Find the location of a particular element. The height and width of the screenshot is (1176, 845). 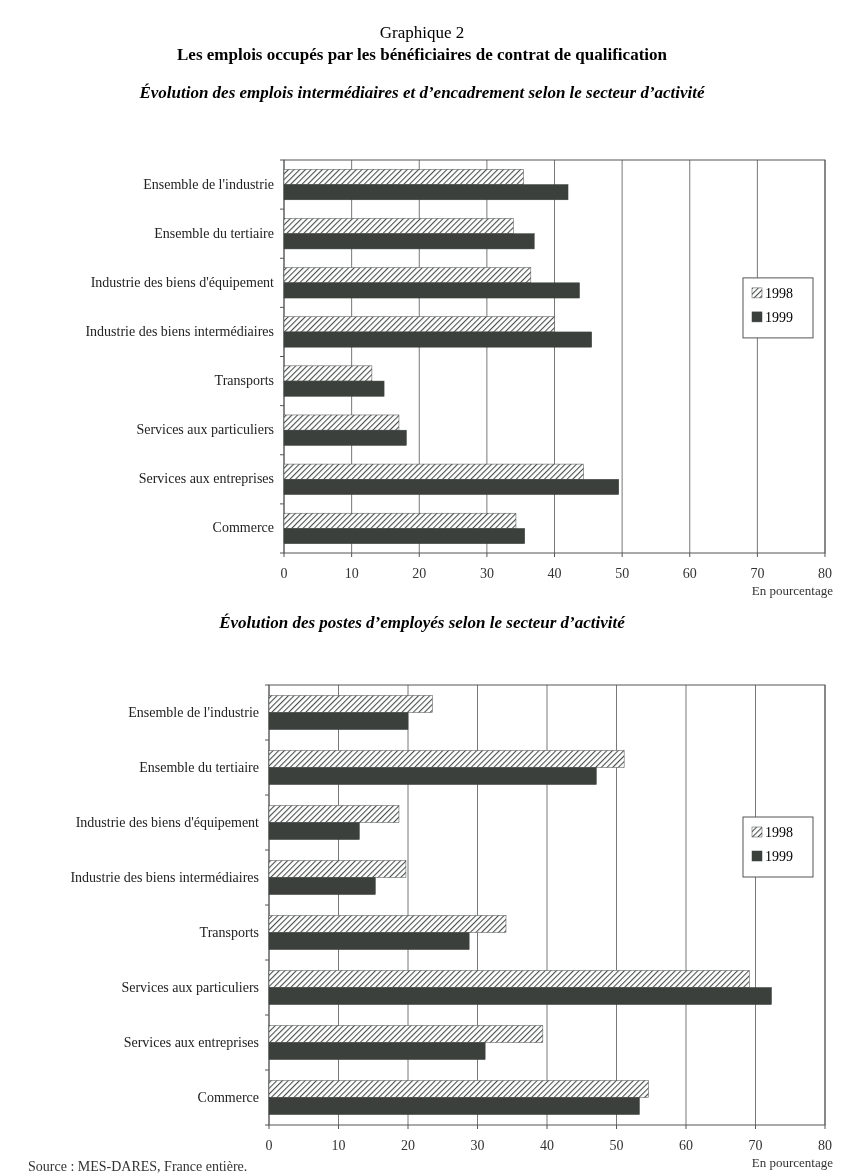

source-note: Source : MES-DARES, France entière. is located at coordinates (138, 1166).